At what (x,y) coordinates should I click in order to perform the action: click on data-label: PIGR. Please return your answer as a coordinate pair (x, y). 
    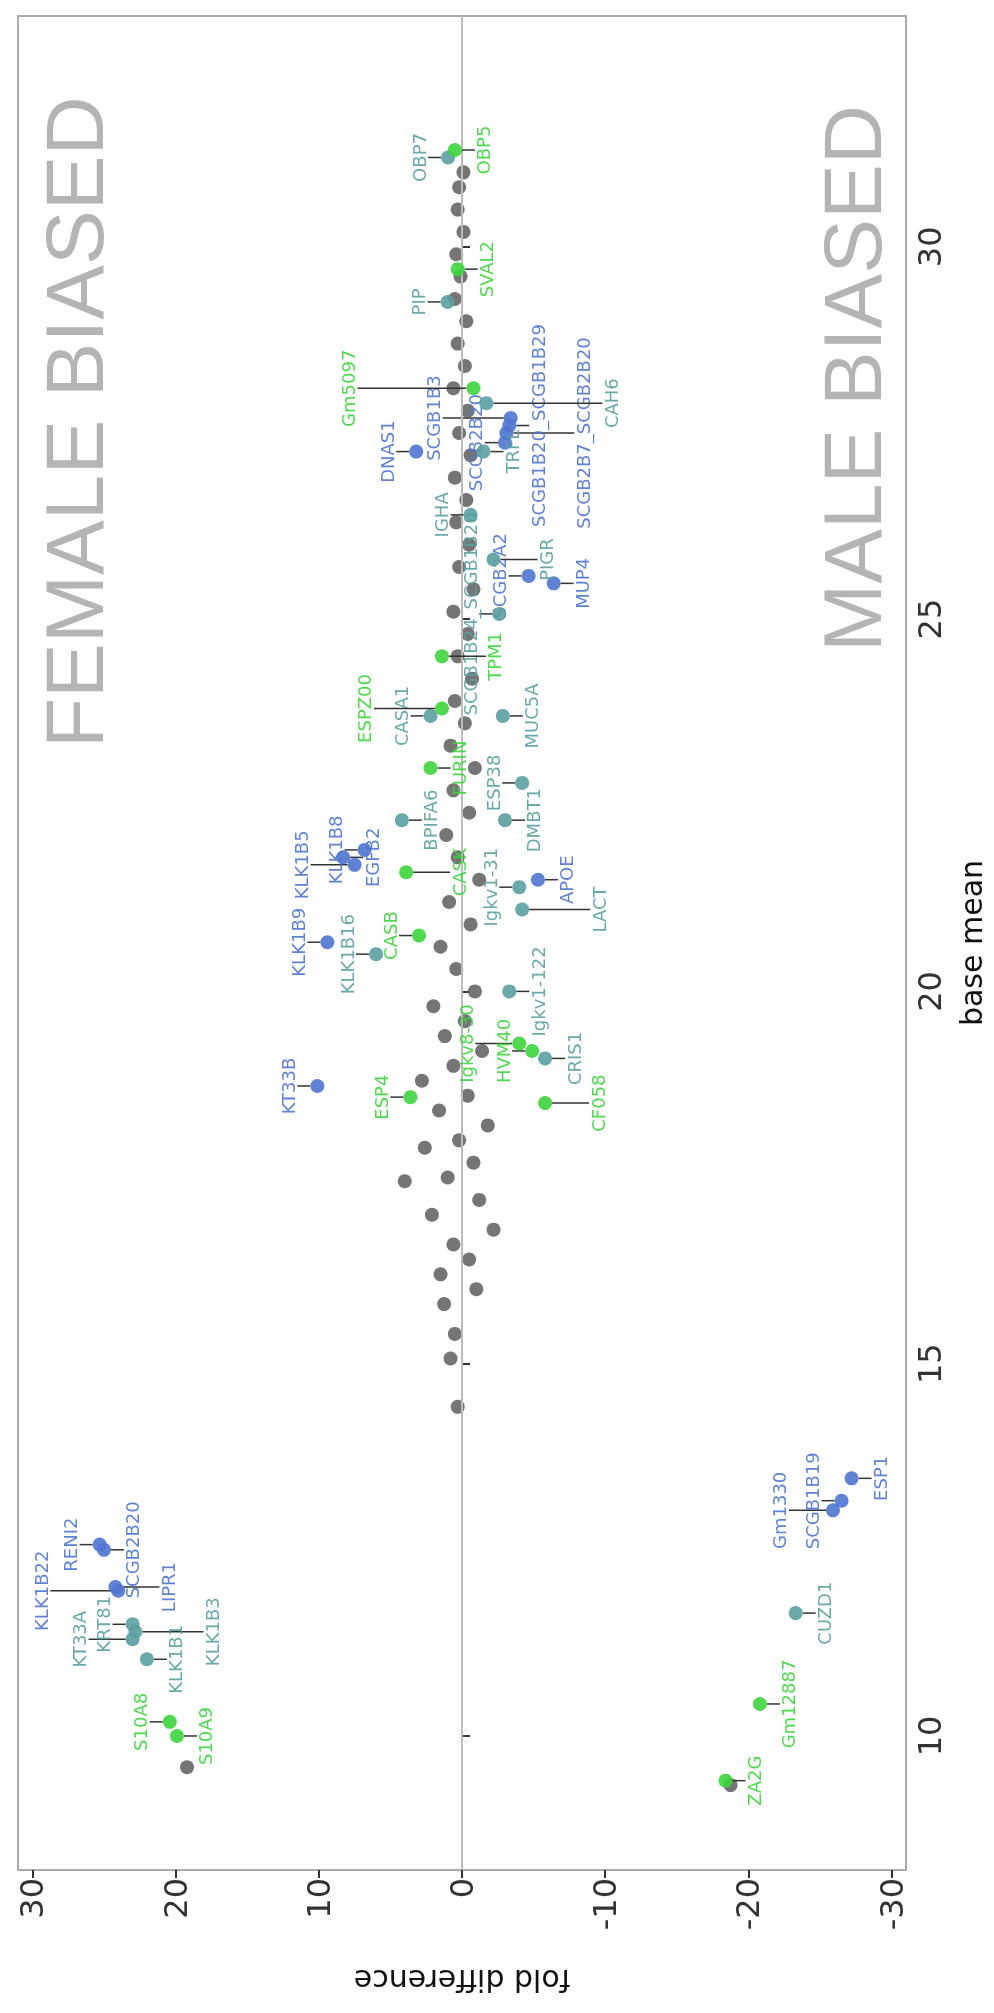
    Looking at the image, I should click on (547, 559).